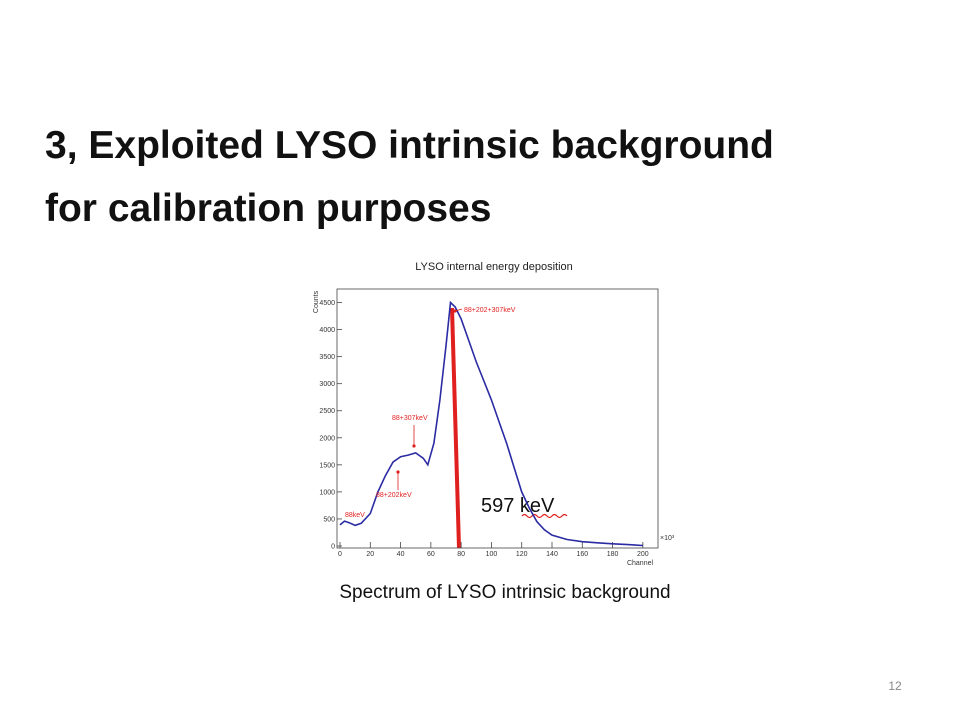 This screenshot has height=720, width=960. Describe the element at coordinates (431, 554) in the screenshot. I see `x-tick-label: 60` at that location.